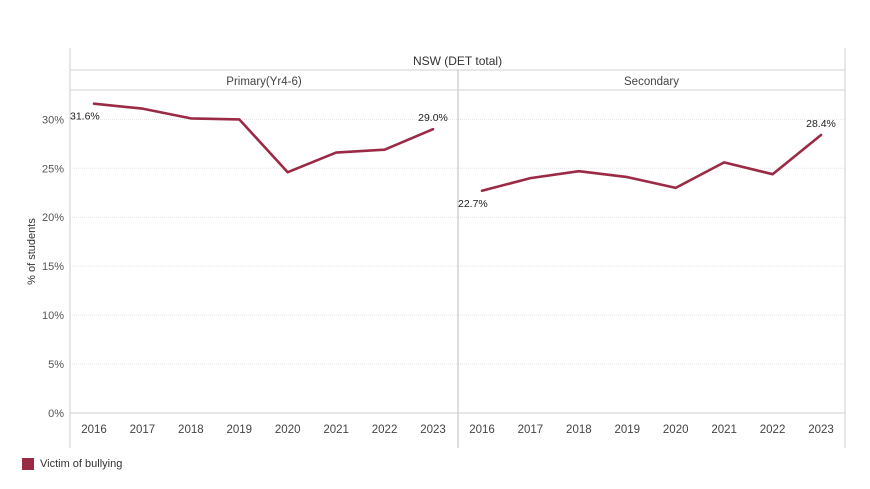 Image resolution: width=870 pixels, height=489 pixels. Describe the element at coordinates (264, 82) in the screenshot. I see `panel-header: Primary(Yr4-6)` at that location.